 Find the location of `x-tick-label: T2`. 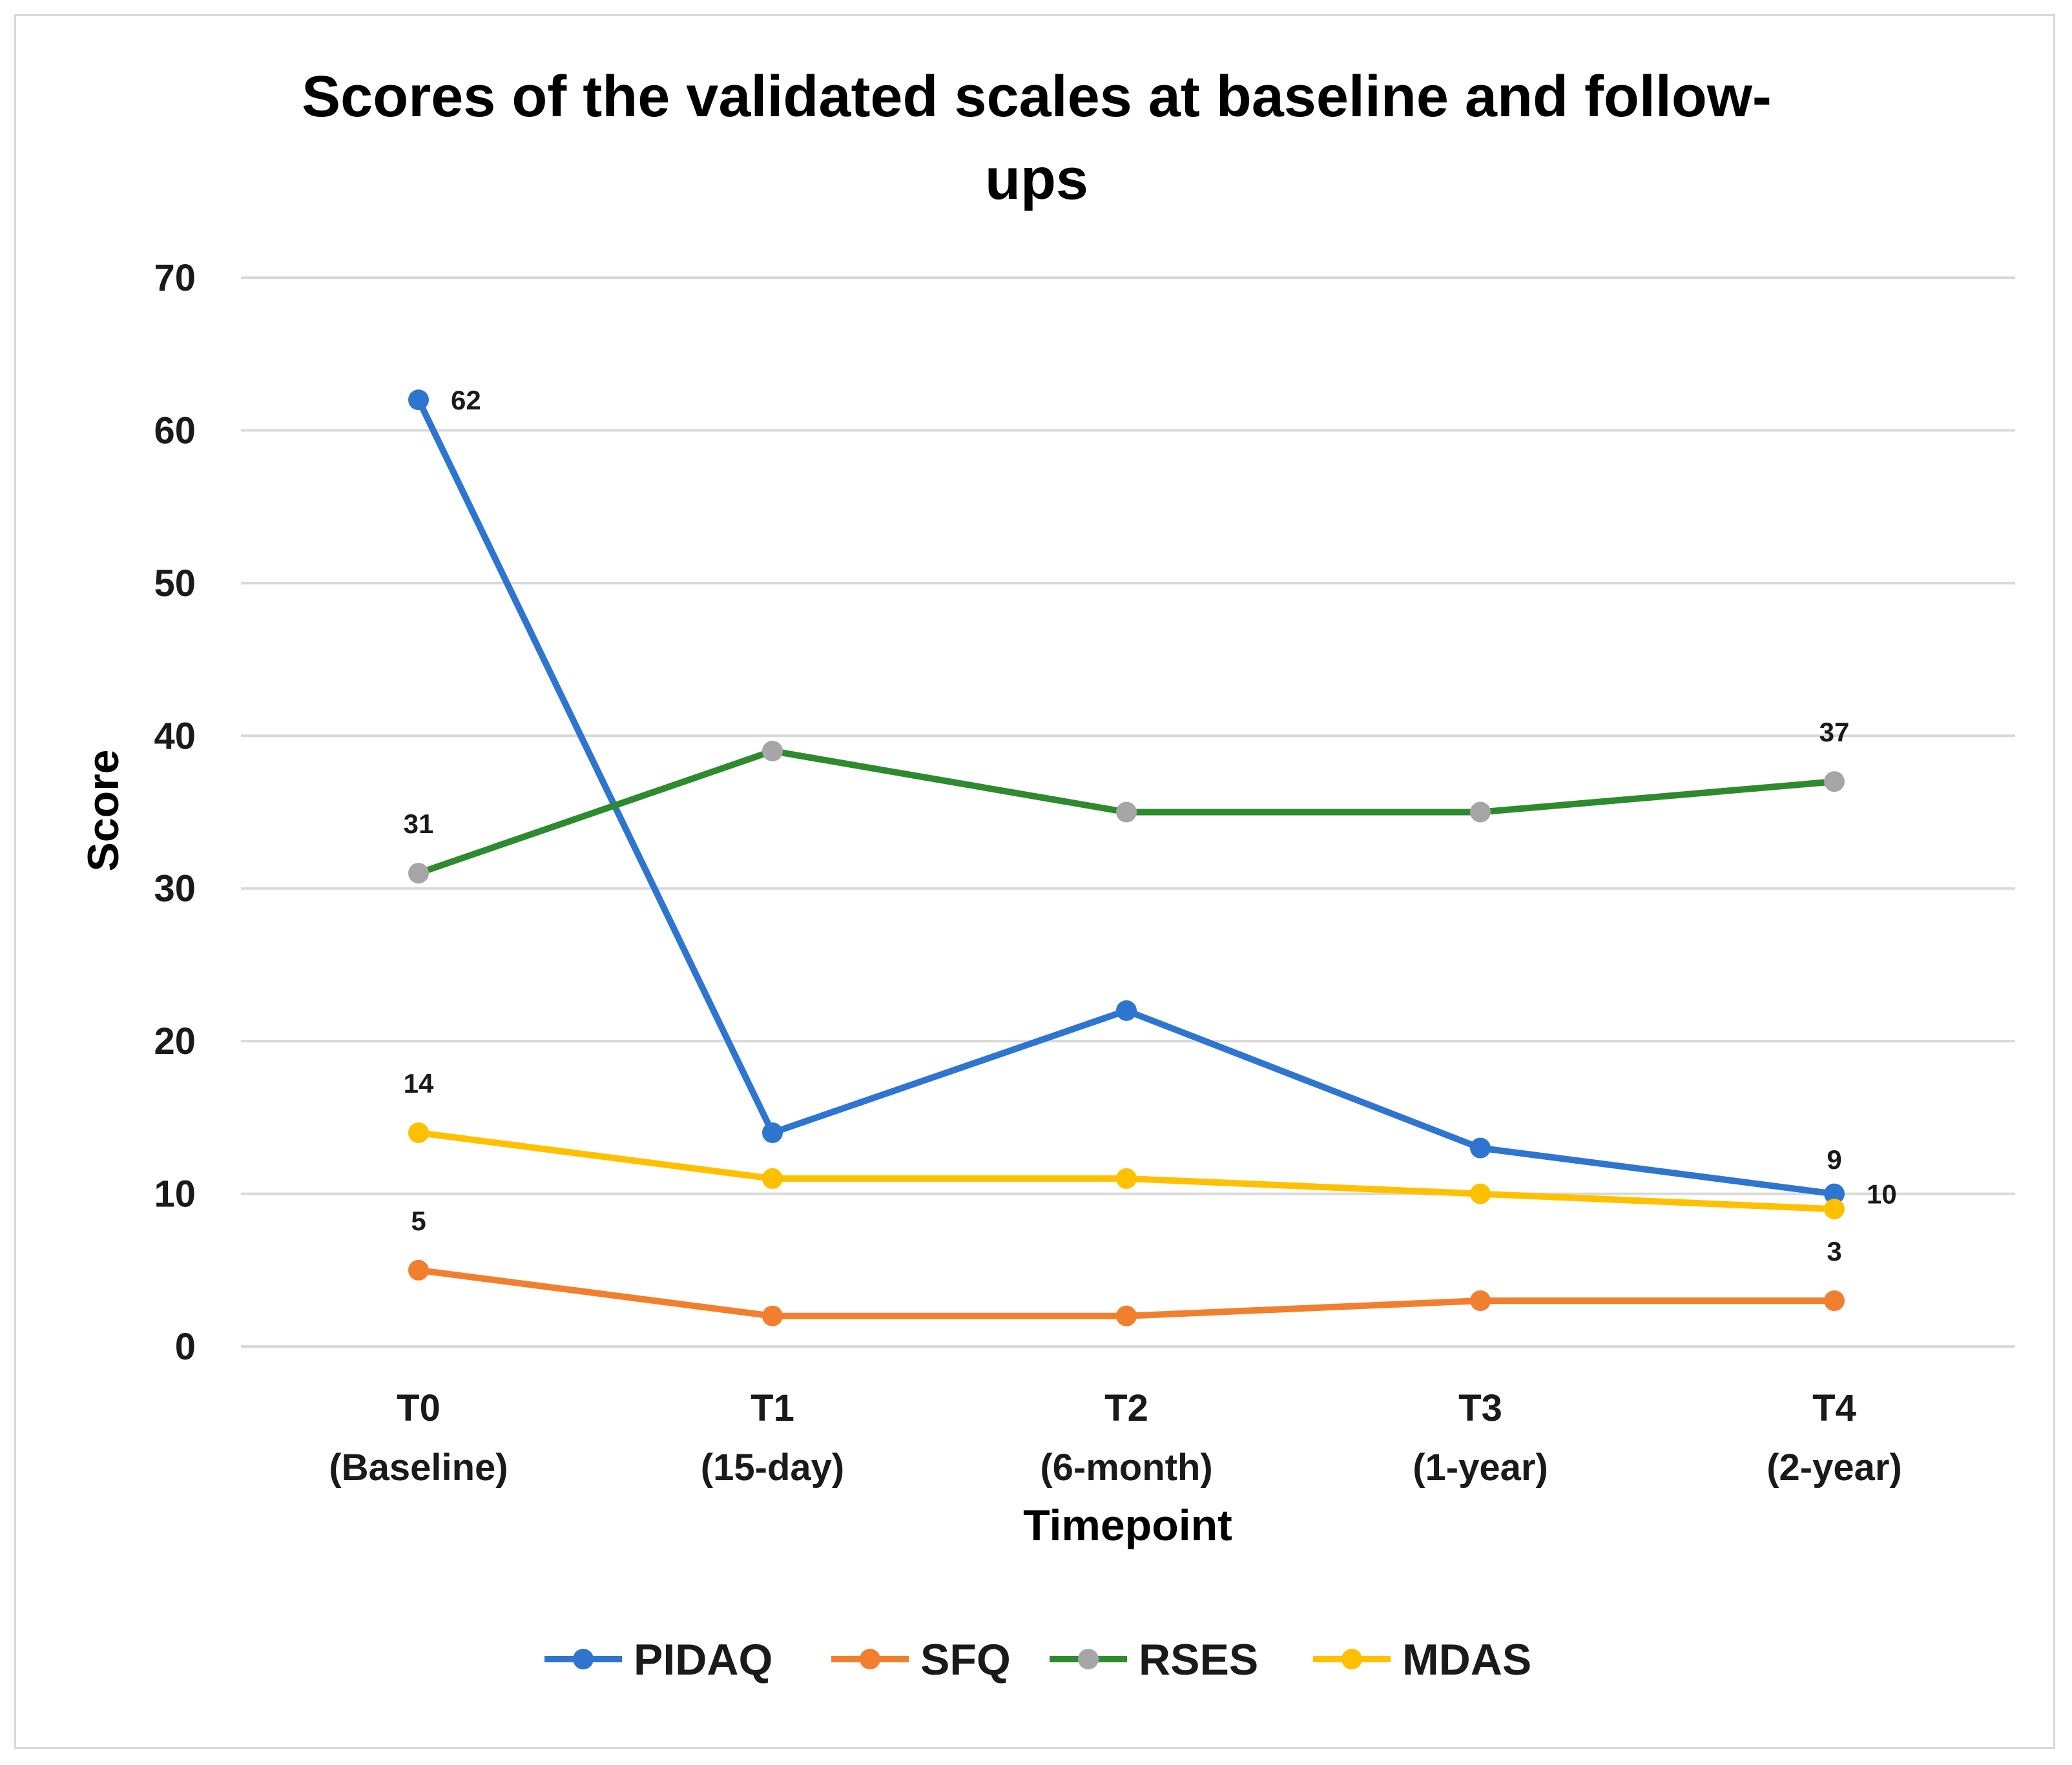

x-tick-label: T2 is located at coordinates (1126, 1408).